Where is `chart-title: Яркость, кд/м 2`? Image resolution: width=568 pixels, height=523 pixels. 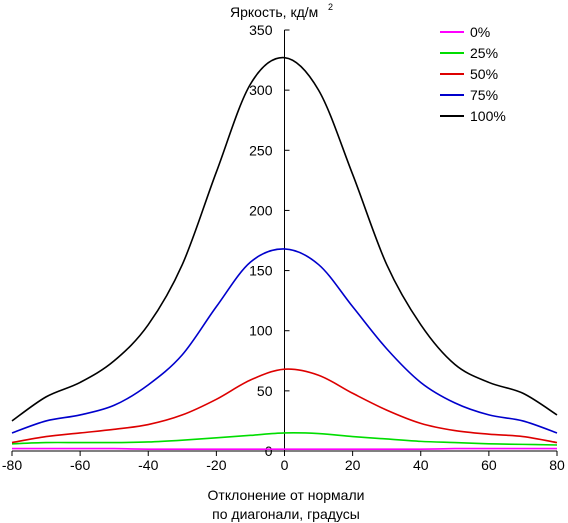
chart-title: Яркость, кд/м 2 is located at coordinates (281, 11).